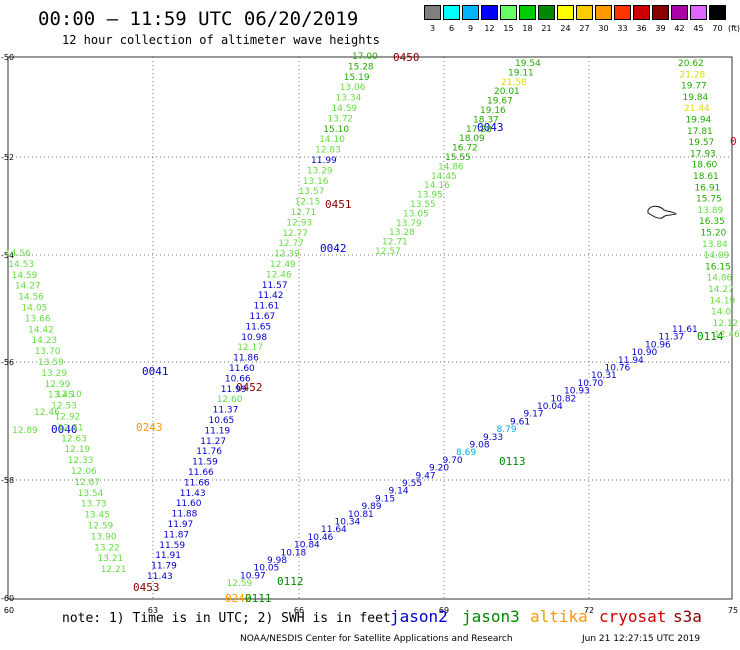 The height and width of the screenshot is (650, 740). What do you see at coordinates (61, 396) in the screenshot?
I see `wave-height-value: 13.45` at bounding box center [61, 396].